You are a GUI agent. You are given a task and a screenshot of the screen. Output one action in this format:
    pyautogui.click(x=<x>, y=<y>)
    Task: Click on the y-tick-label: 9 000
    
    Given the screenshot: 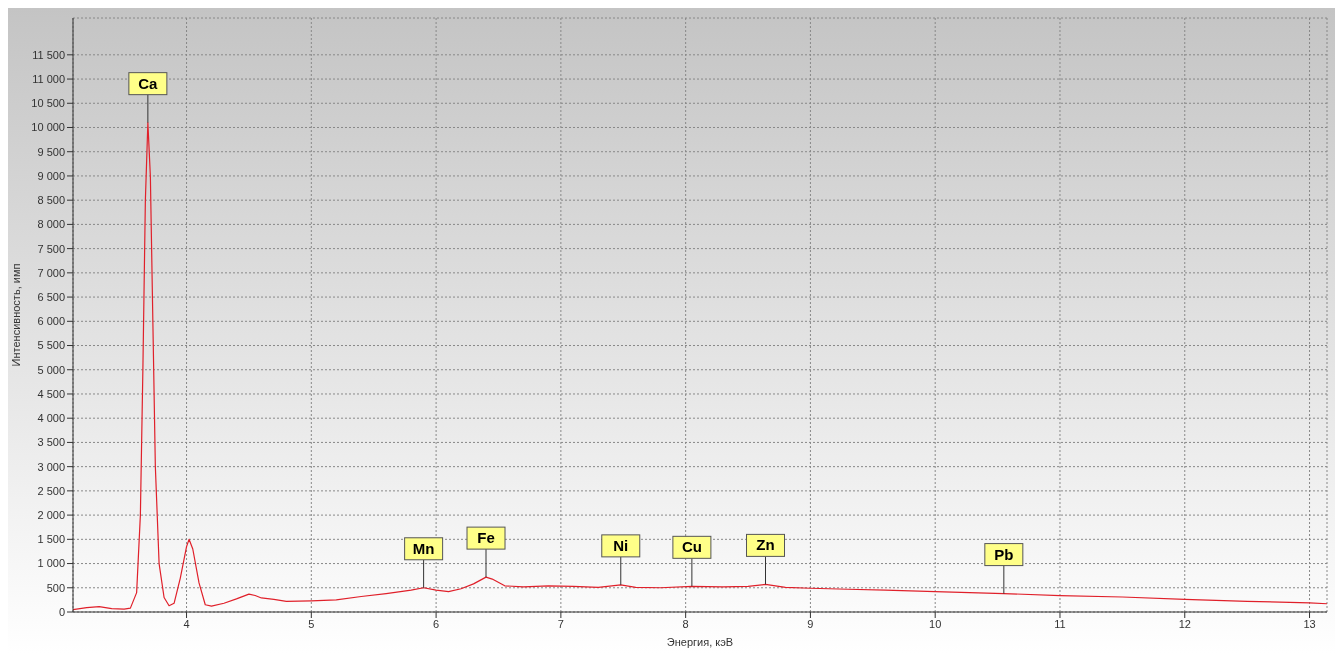 What is the action you would take?
    pyautogui.click(x=51, y=175)
    